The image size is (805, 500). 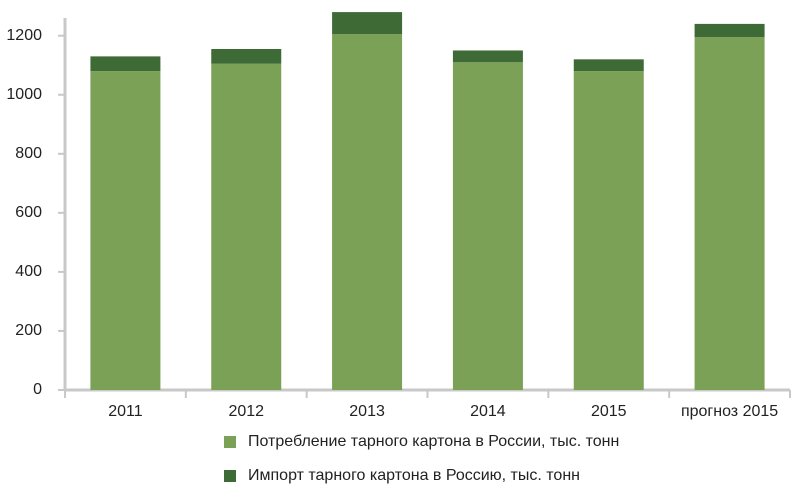 What do you see at coordinates (28, 212) in the screenshot?
I see `y-tick-label: 600` at bounding box center [28, 212].